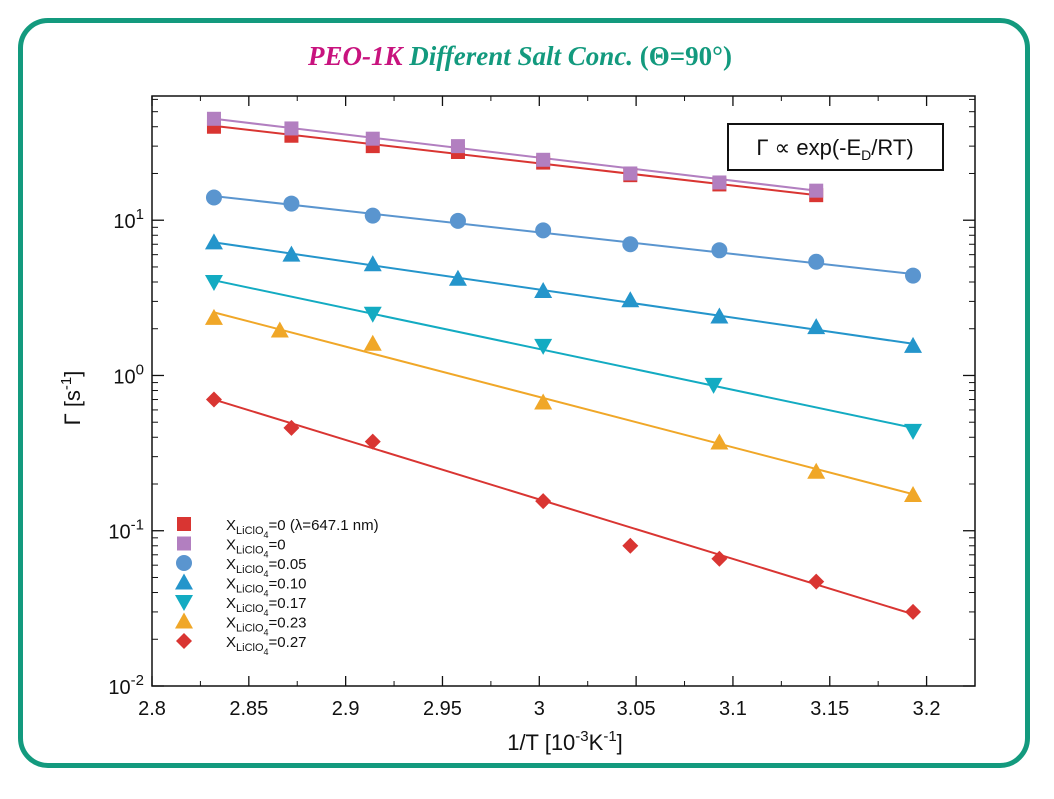  What do you see at coordinates (126, 685) in the screenshot?
I see `y-tick-label: 10⁻²` at bounding box center [126, 685].